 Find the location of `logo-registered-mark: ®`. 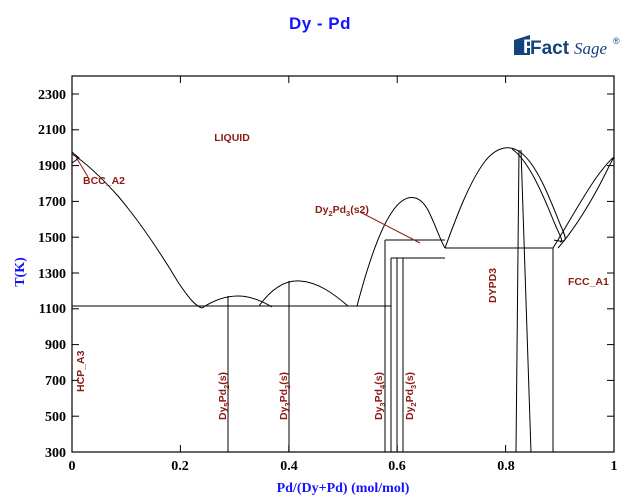

logo-registered-mark: ® is located at coordinates (616, 41).